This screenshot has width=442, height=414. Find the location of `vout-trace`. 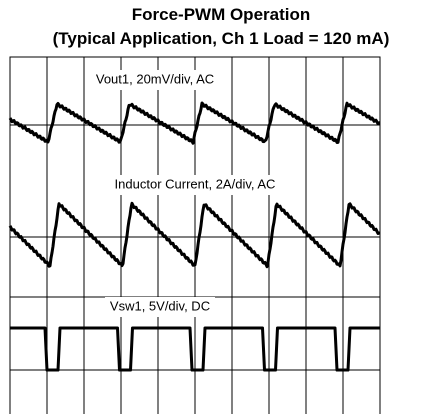

vout-trace is located at coordinates (194, 123).